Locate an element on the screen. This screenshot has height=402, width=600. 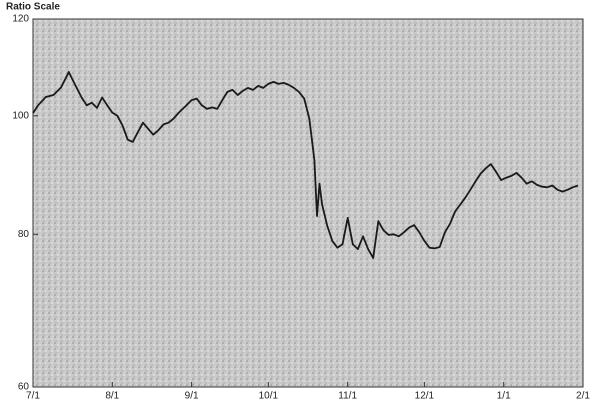
x-tick-label: 12/1 is located at coordinates (425, 396).